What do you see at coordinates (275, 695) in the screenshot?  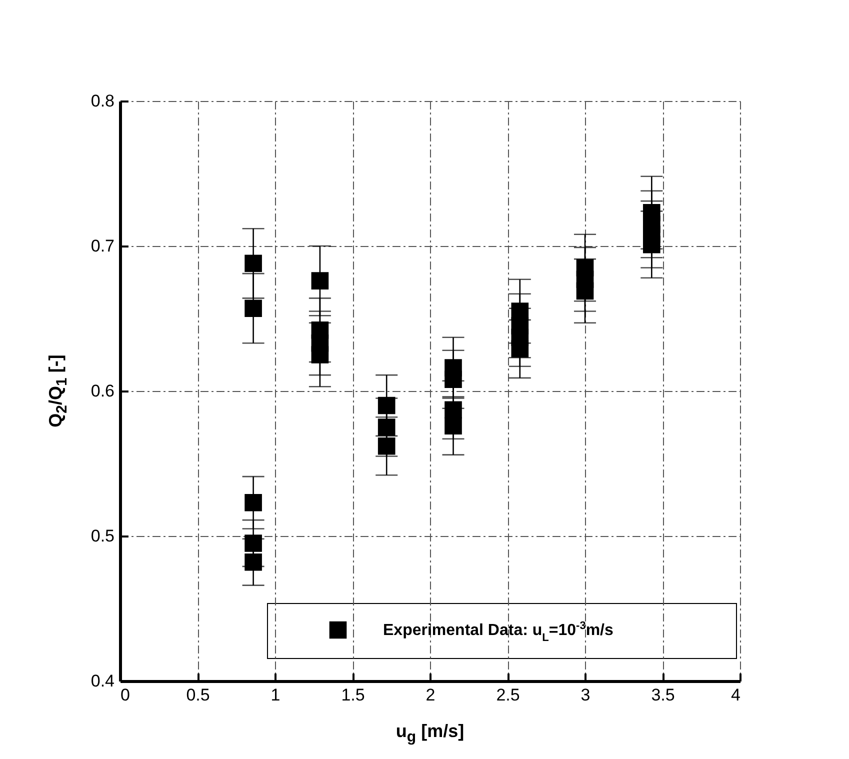 I see `x-tick-label: 1` at bounding box center [275, 695].